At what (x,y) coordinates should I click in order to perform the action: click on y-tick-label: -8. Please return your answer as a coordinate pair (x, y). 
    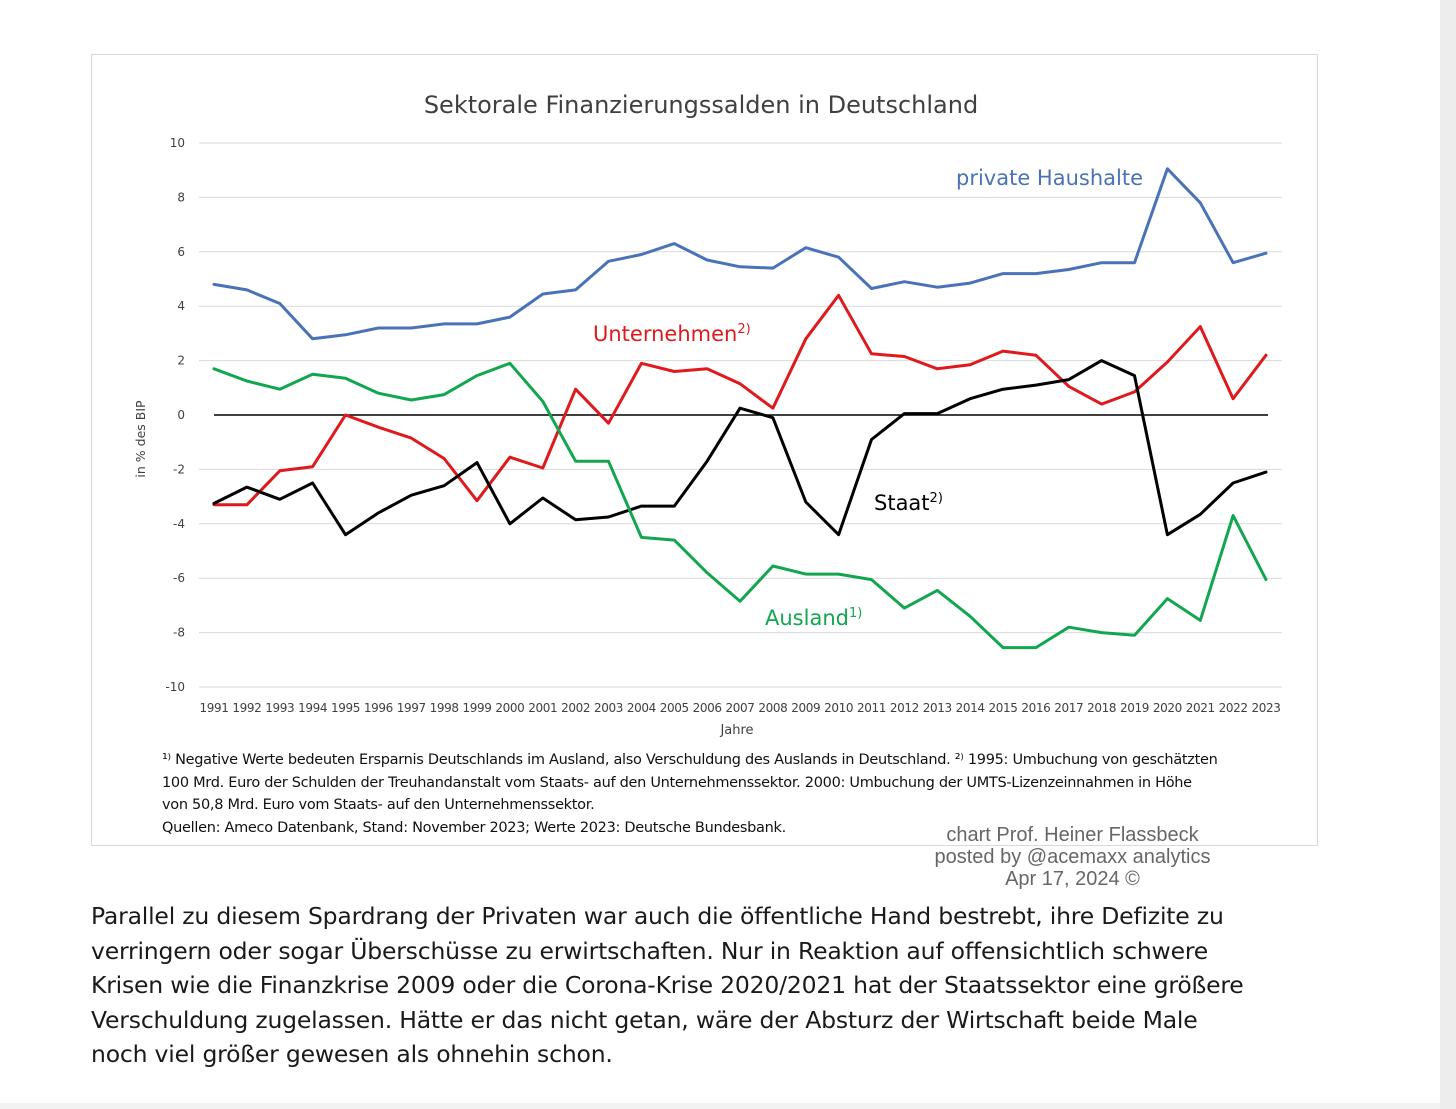
    Looking at the image, I should click on (179, 633).